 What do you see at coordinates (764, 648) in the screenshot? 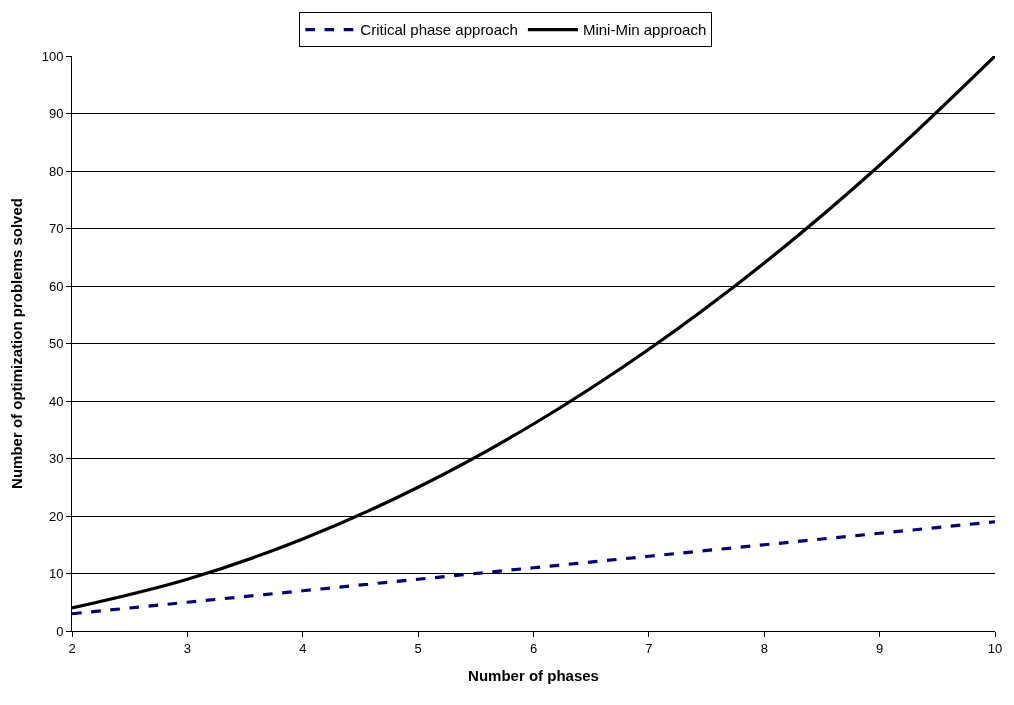
I see `x-tick-label: 8` at bounding box center [764, 648].